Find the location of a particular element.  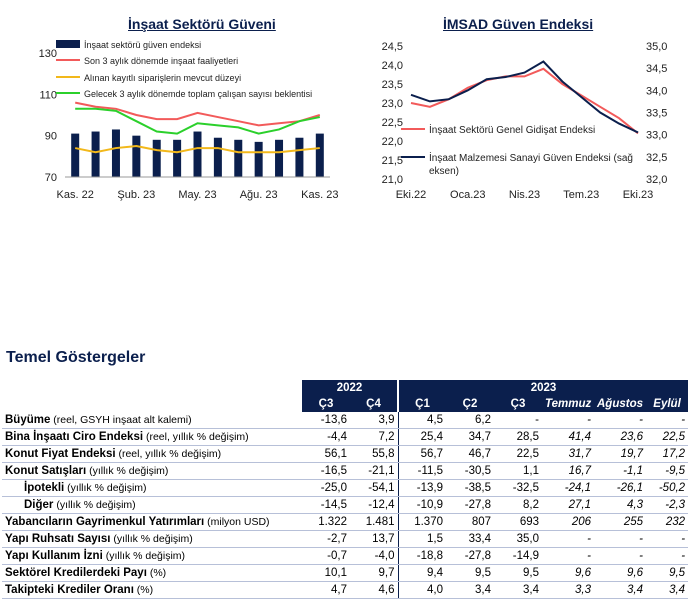

table-cell: 31,7 is located at coordinates (568, 454).